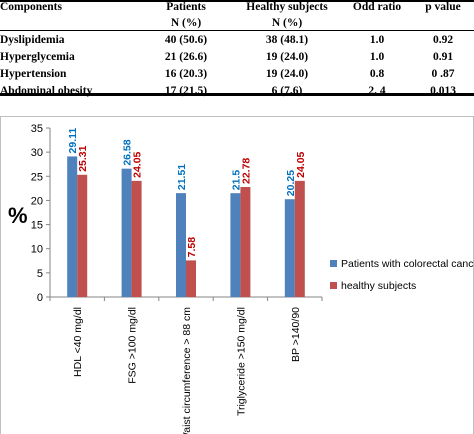 This screenshot has height=434, width=474. What do you see at coordinates (287, 90) in the screenshot?
I see `cell-healthy: 6 (7.6)` at bounding box center [287, 90].